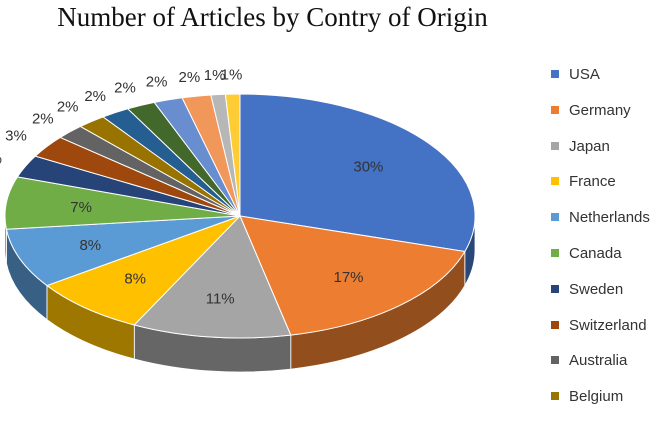  What do you see at coordinates (68, 106) in the screenshot?
I see `pie-label-9: 2%` at bounding box center [68, 106].